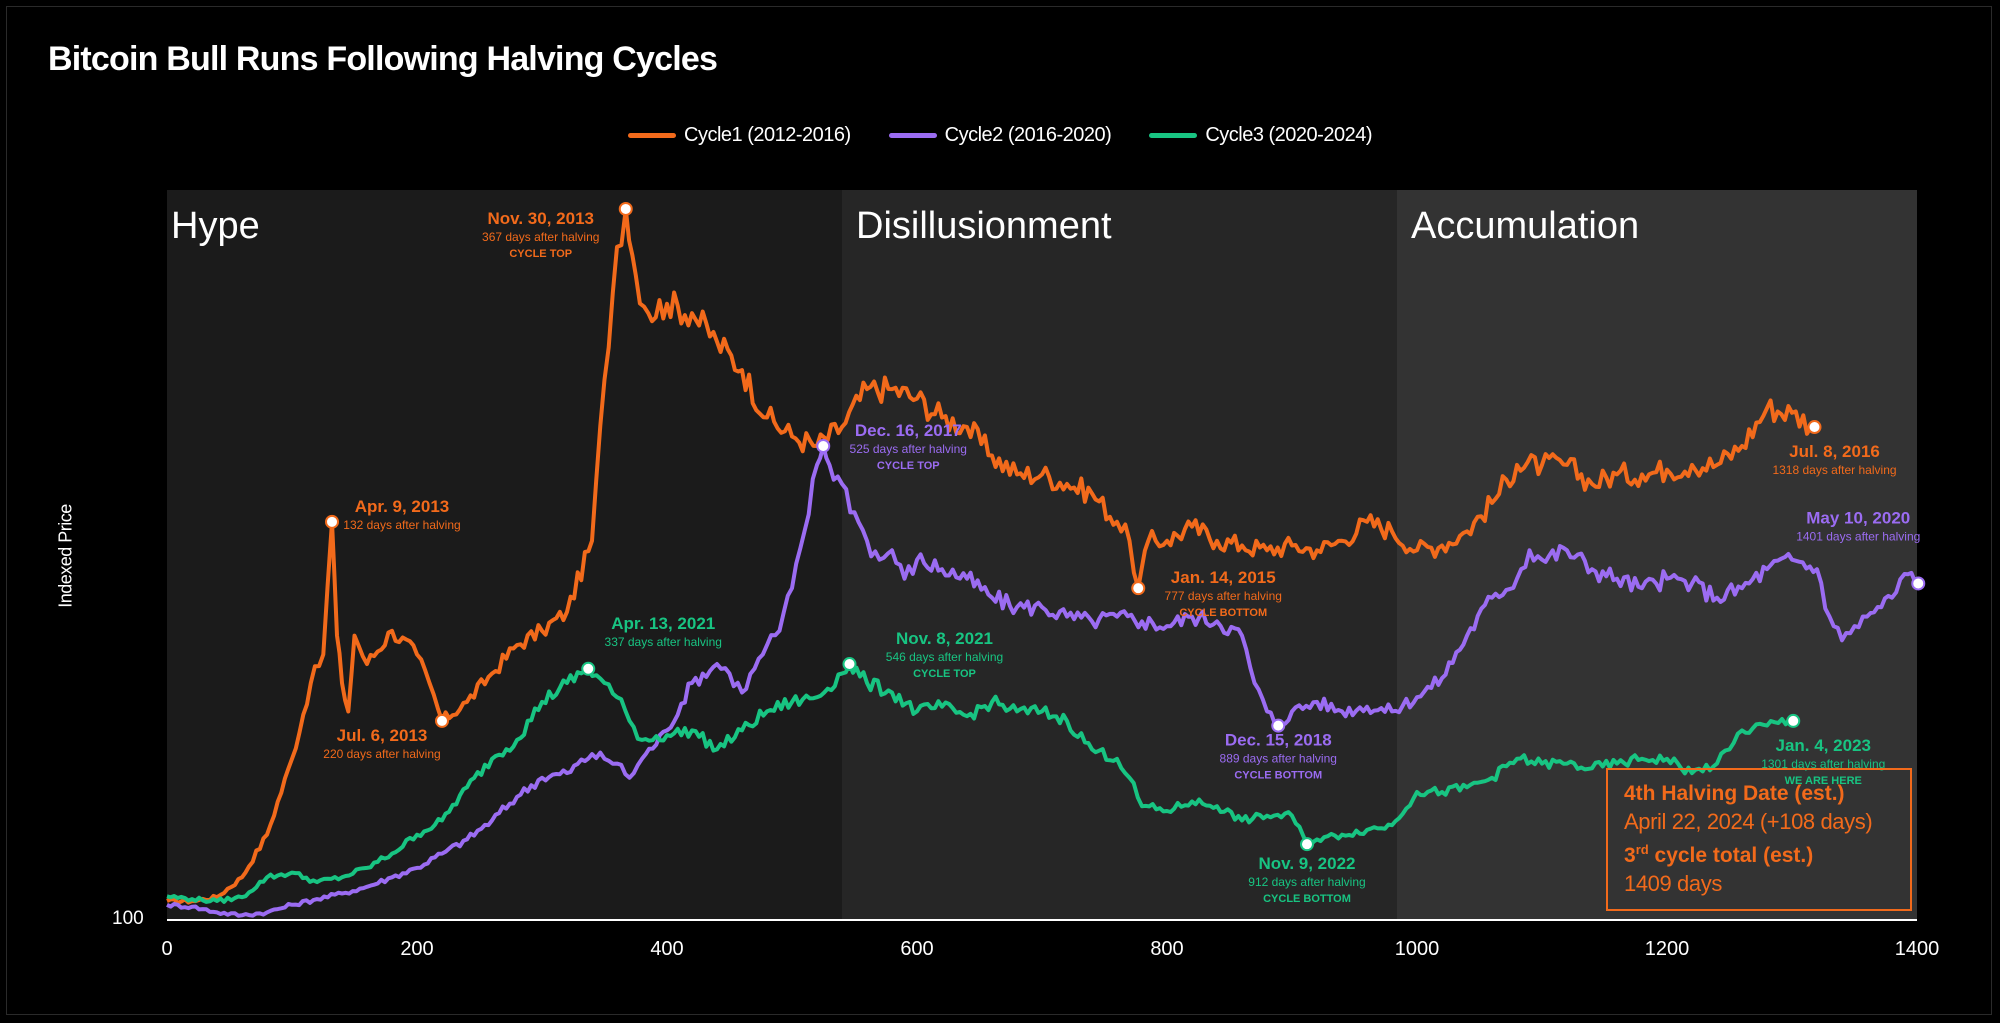  Describe the element at coordinates (1823, 745) in the screenshot. I see `point-date-label: Jan. 4, 2023` at that location.